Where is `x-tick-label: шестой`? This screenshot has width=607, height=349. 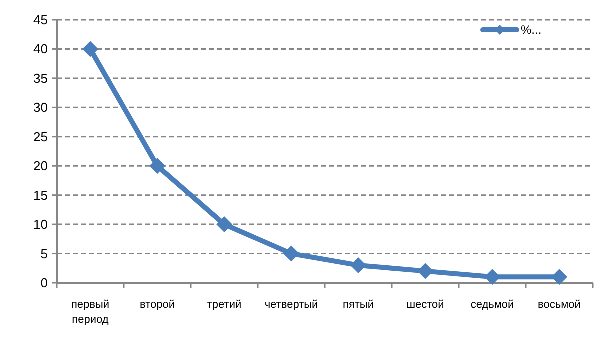
x-tick-label: шестой is located at coordinates (425, 305).